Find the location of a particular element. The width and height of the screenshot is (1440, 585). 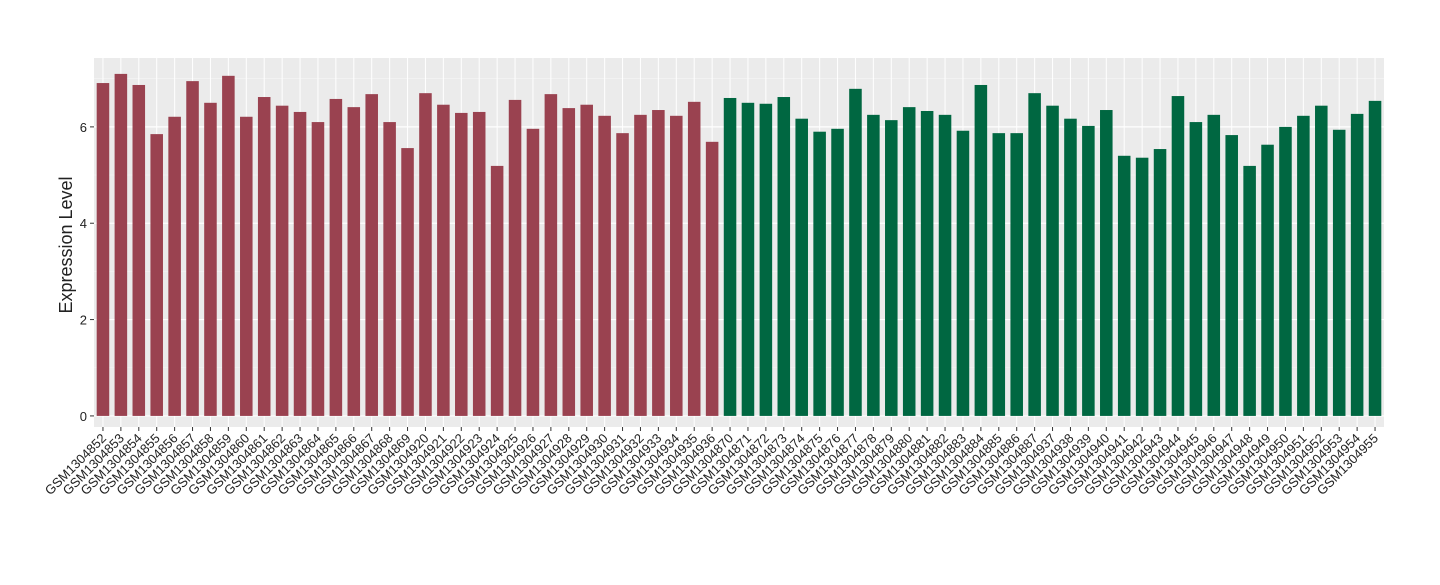

y-tick-label: 4 is located at coordinates (83, 223).